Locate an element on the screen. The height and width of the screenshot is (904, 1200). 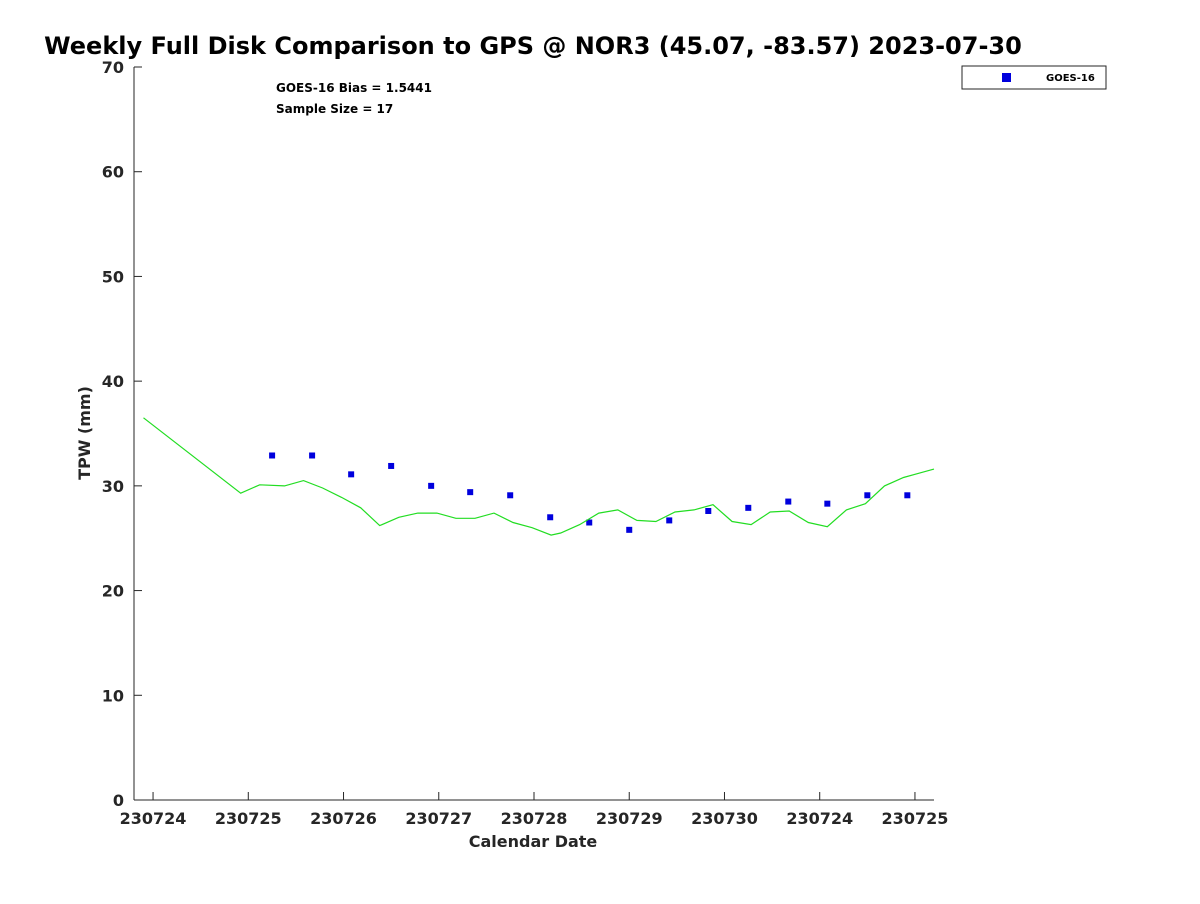
y-tick-label: 50 is located at coordinates (113, 276).